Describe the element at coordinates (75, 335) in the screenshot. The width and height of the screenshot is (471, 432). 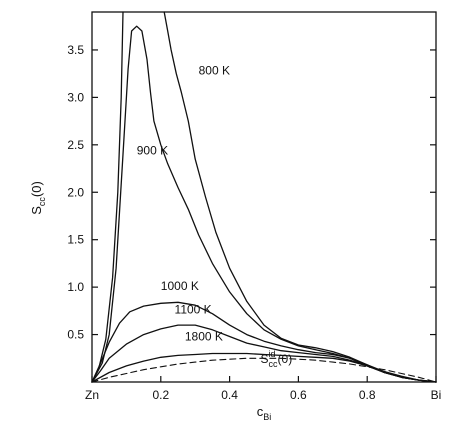
I see `y-tick-label: 0.5` at that location.